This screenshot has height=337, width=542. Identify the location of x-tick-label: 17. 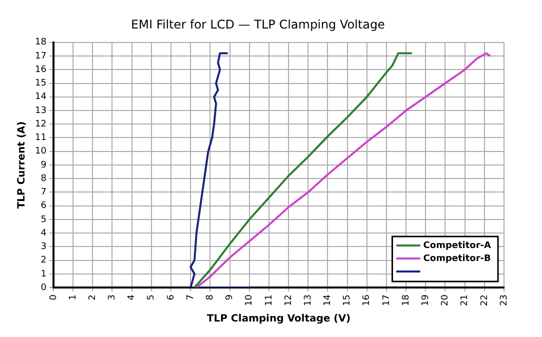
(387, 300).